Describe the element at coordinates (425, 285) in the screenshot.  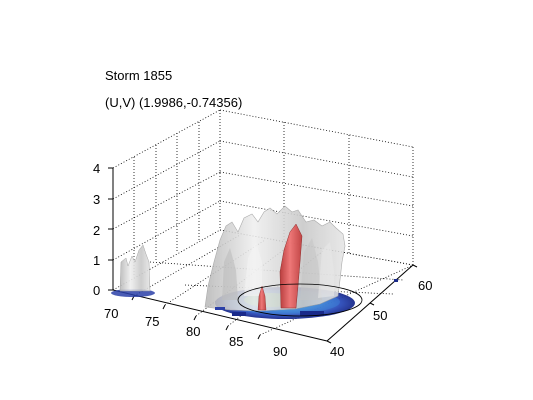
I see `x-tick-label: 60` at that location.